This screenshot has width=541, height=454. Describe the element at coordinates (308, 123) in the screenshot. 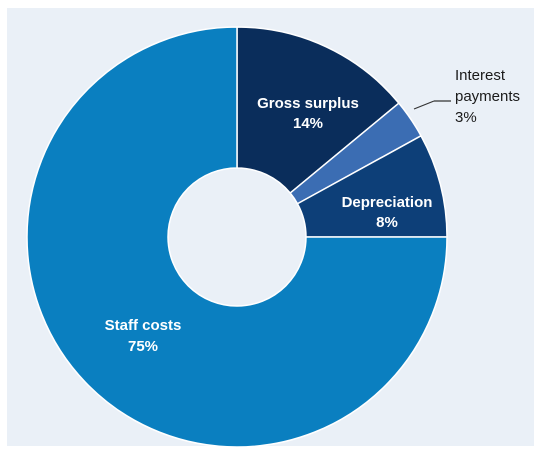

I see `slice-value-gross-surplus: 14%` at that location.